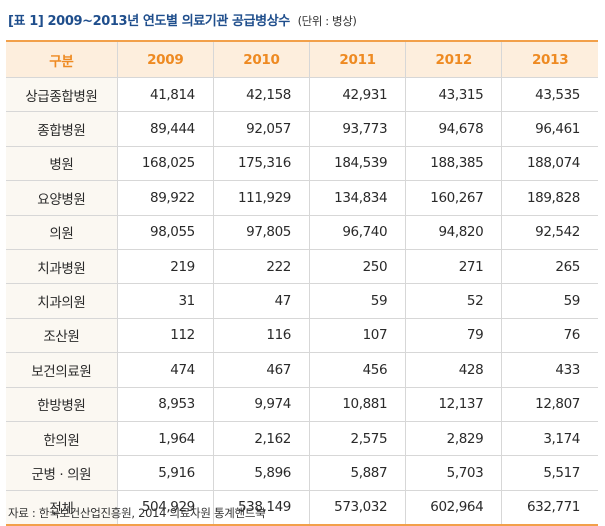 This screenshot has width=605, height=526. What do you see at coordinates (549, 508) in the screenshot?
I see `table-cell: 632,771` at bounding box center [549, 508].